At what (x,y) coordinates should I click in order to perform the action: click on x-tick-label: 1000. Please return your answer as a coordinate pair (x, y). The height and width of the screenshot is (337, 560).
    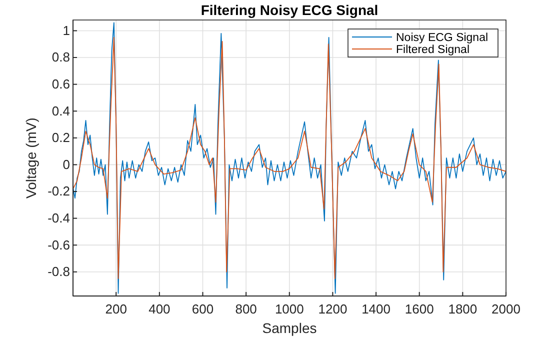
    Looking at the image, I should click on (289, 308).